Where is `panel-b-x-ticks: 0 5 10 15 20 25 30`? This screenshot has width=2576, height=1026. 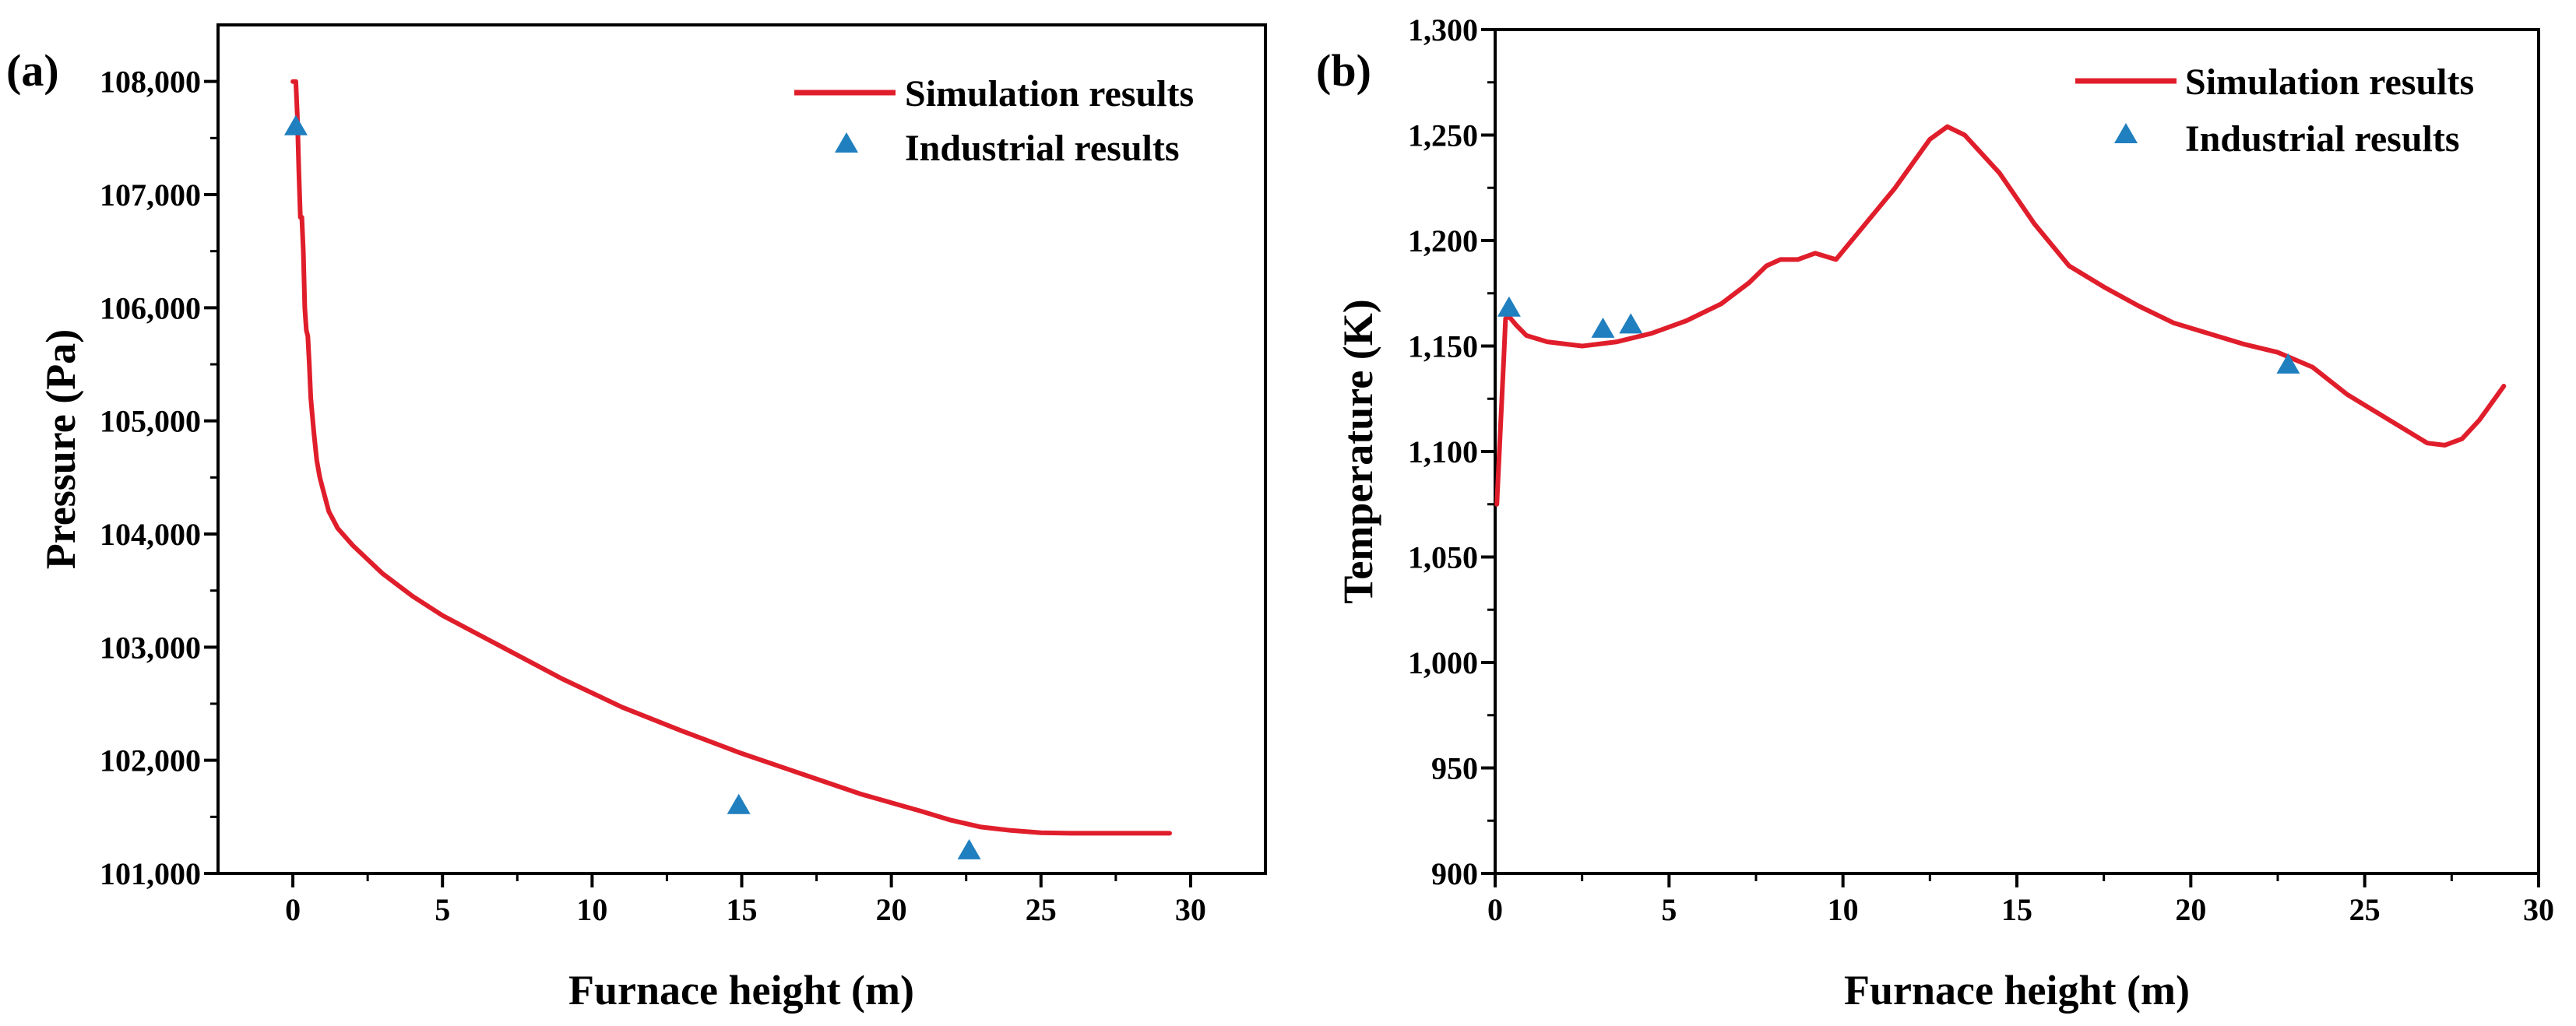
panel-b-x-ticks: 0 5 10 15 20 25 30 is located at coordinates (2020, 900).